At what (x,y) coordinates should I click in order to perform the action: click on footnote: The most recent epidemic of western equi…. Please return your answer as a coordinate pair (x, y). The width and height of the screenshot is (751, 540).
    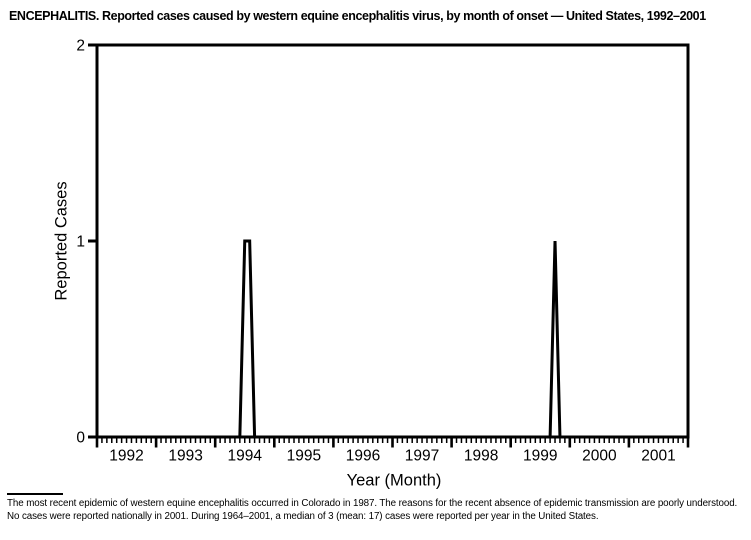
    Looking at the image, I should click on (372, 510).